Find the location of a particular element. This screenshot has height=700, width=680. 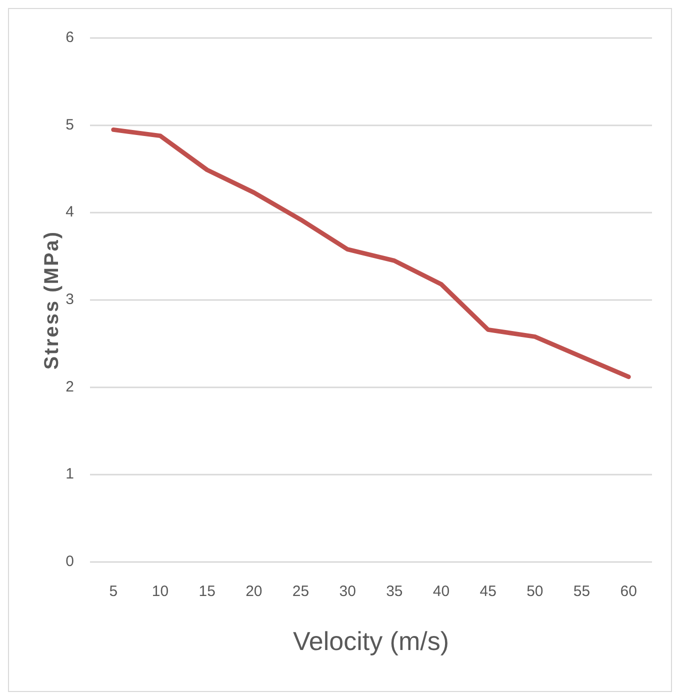

x-axis-title: Velocity (m/s) is located at coordinates (371, 641).